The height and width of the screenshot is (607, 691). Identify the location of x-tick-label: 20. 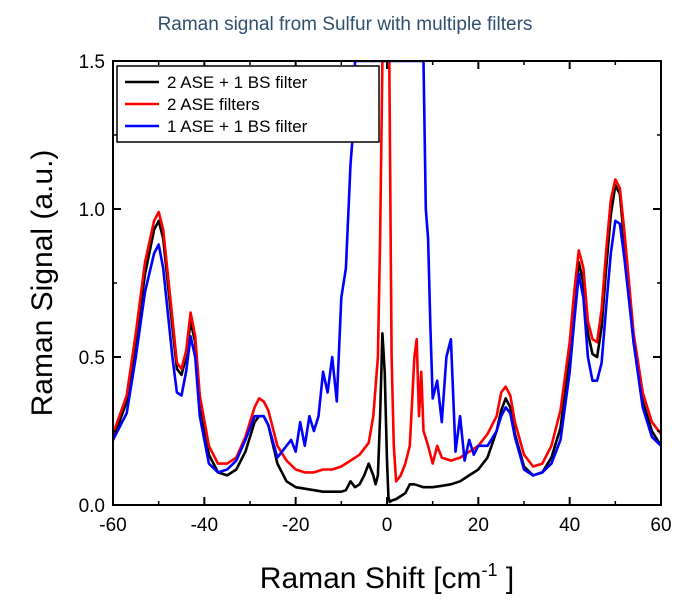
(478, 525).